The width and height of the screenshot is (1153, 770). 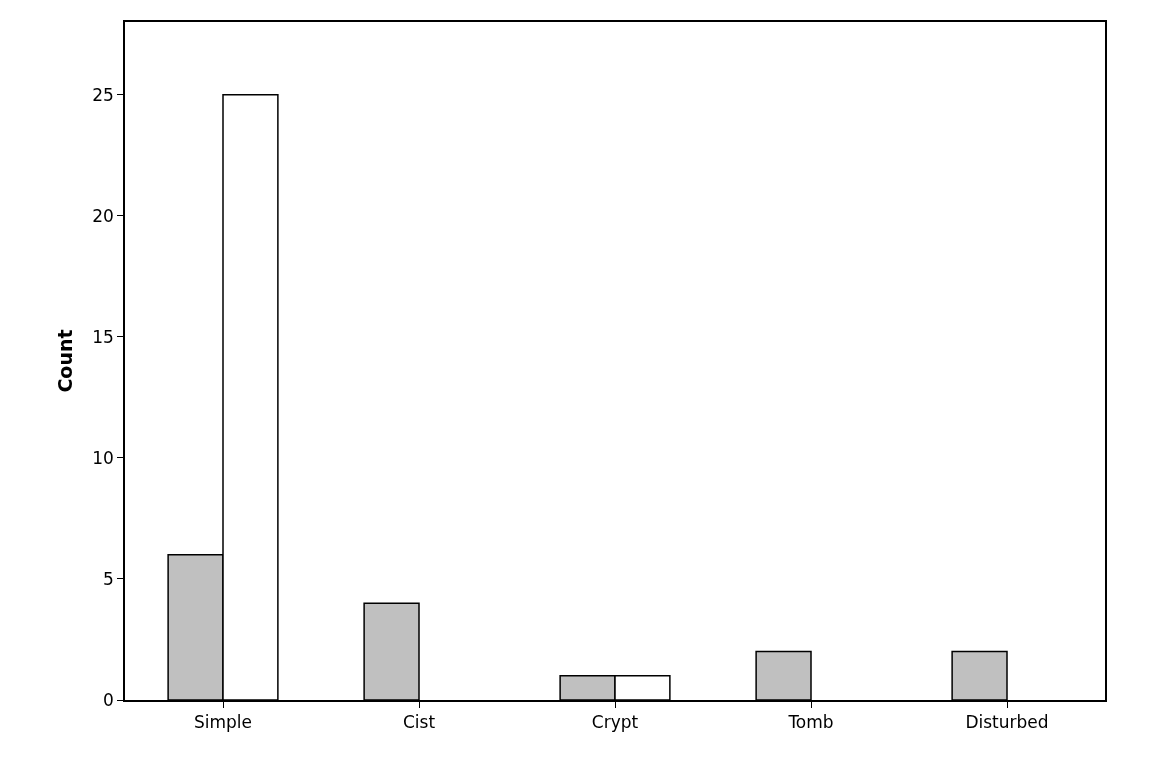 What do you see at coordinates (615, 722) in the screenshot?
I see `x-tick-label: Crypt` at bounding box center [615, 722].